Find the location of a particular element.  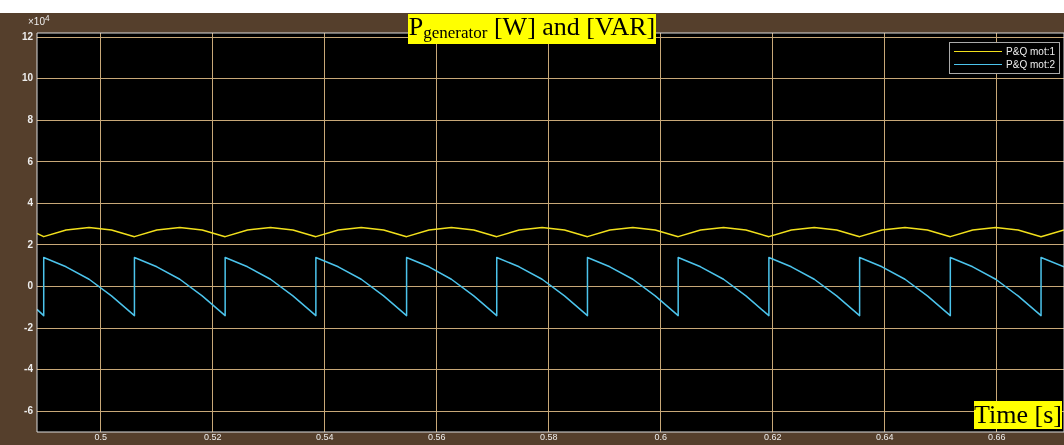

x-tick-label: 0.6 is located at coordinates (661, 436).